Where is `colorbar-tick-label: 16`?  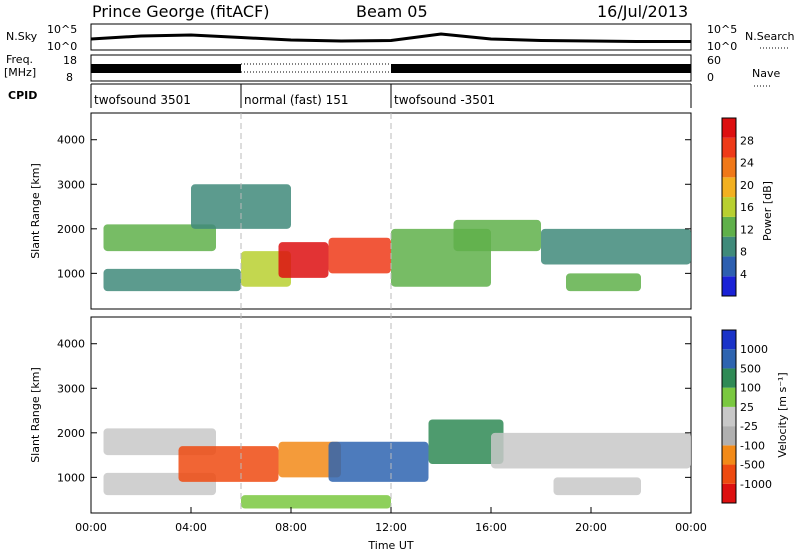 colorbar-tick-label: 16 is located at coordinates (747, 207).